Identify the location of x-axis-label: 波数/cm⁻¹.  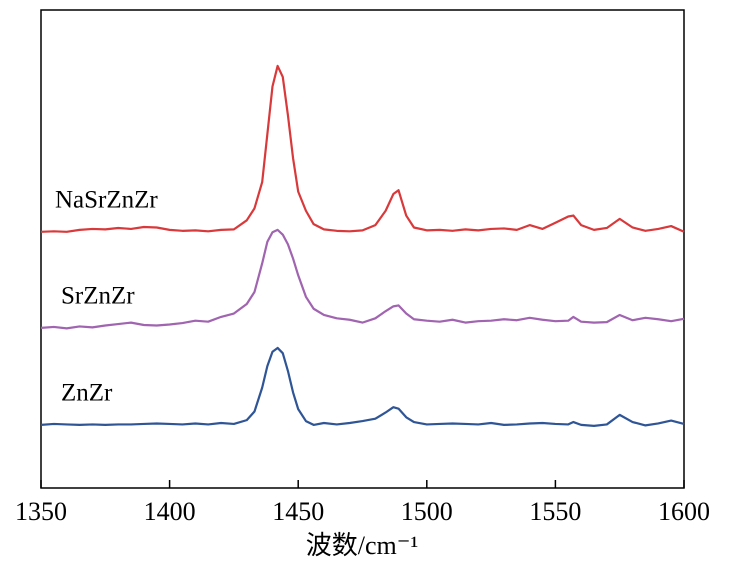
(362, 545).